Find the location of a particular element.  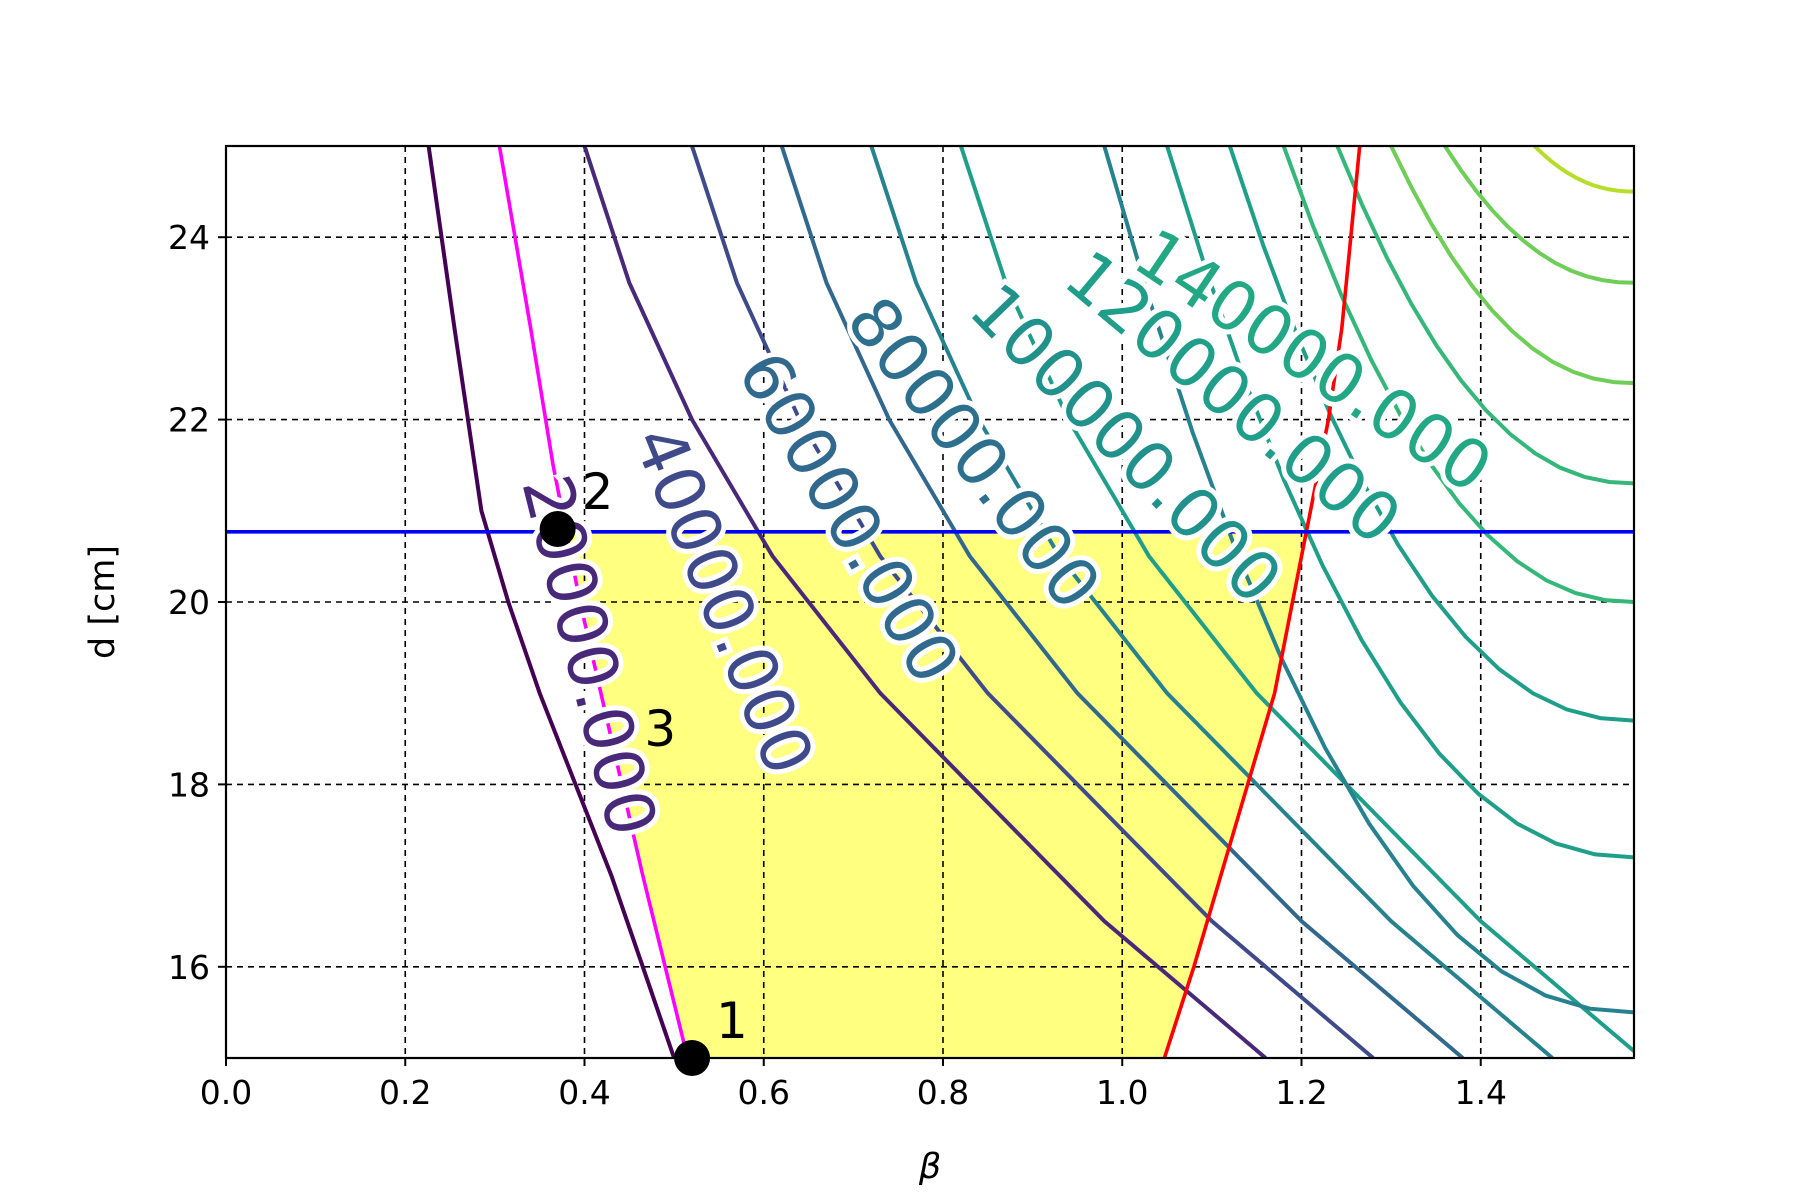

x-tick-label-3: 0.6 is located at coordinates (764, 1092).